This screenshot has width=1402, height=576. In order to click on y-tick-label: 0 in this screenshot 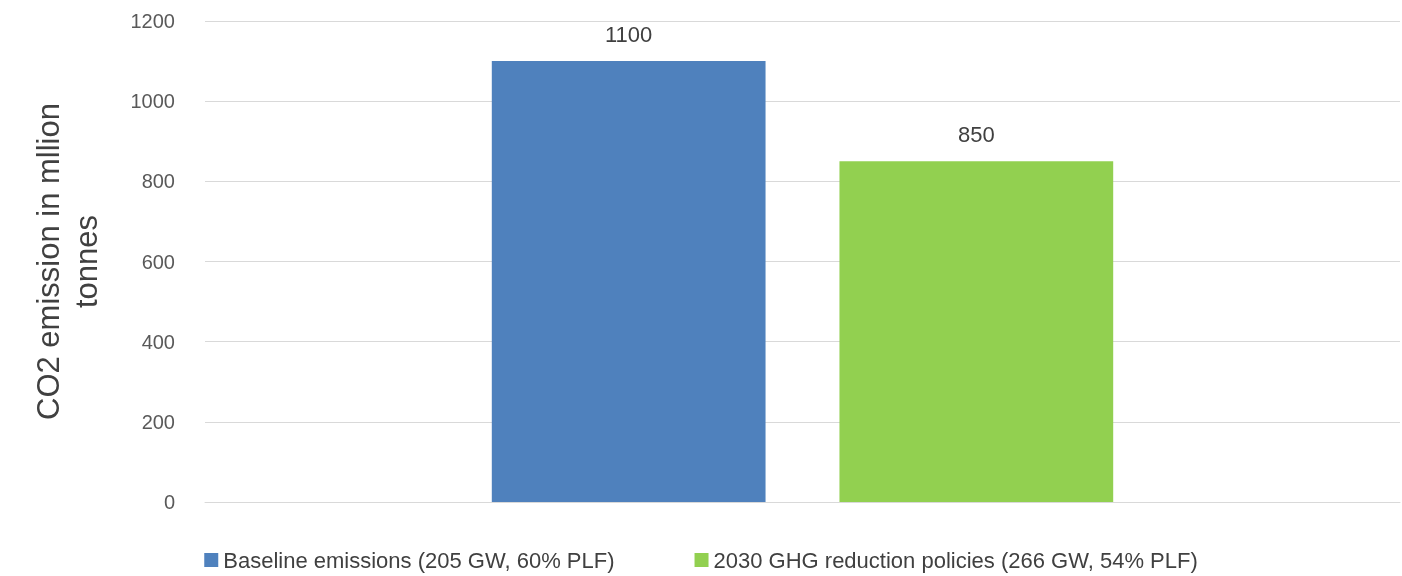, I will do `click(169, 502)`.